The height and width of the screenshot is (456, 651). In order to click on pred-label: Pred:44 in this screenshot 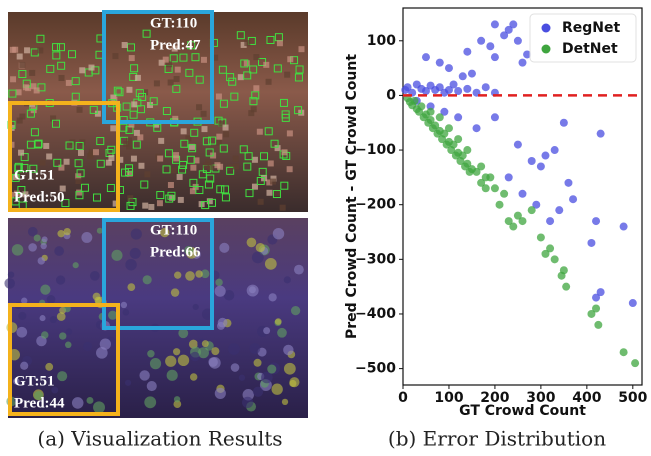, I will do `click(39, 403)`.